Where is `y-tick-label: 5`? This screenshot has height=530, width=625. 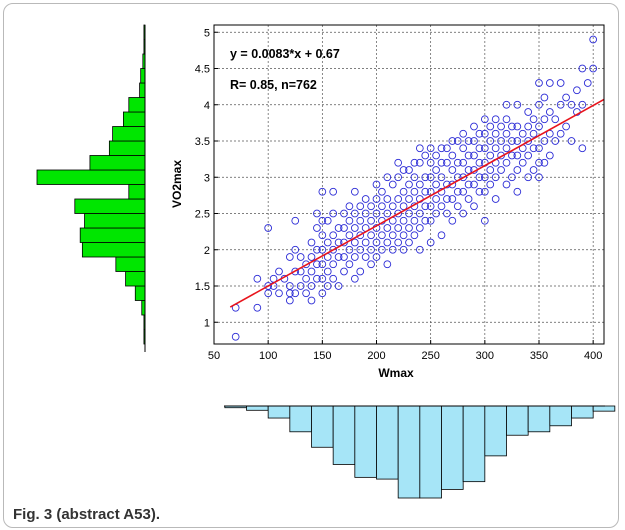
y-tick-label: 5 is located at coordinates (207, 33).